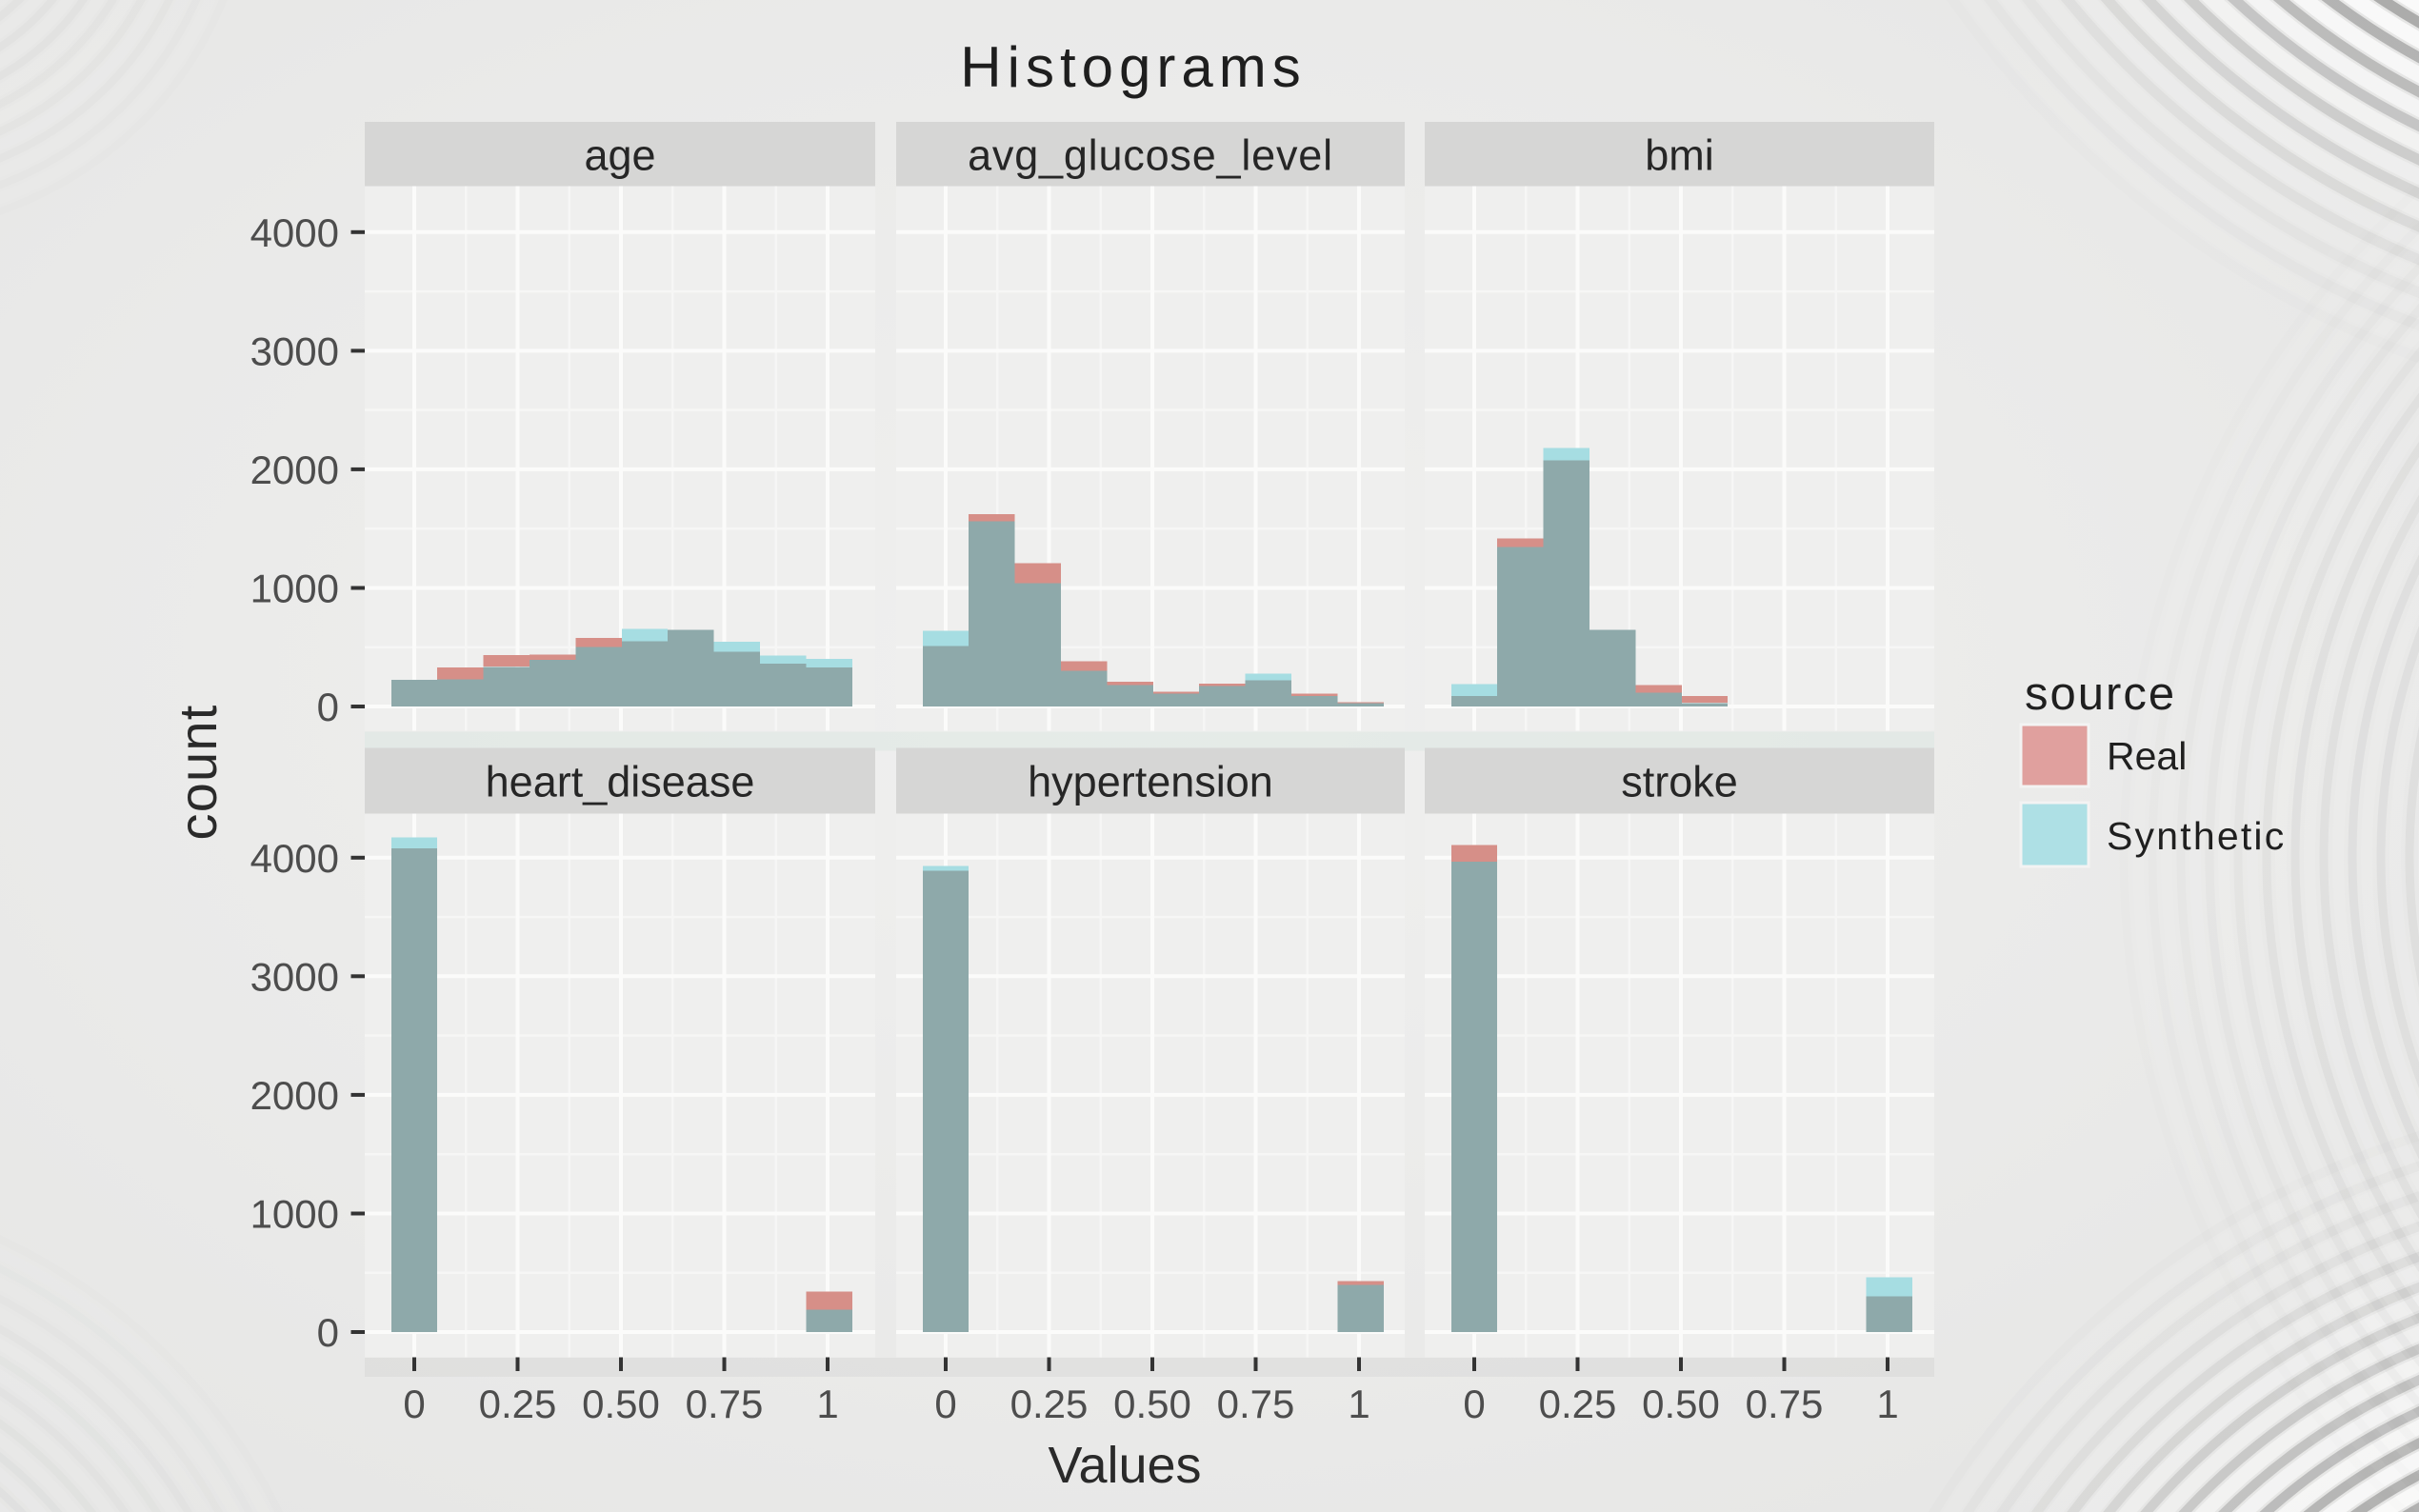 The height and width of the screenshot is (1512, 2419). I want to click on svg-text: heart_disease, so click(620, 782).